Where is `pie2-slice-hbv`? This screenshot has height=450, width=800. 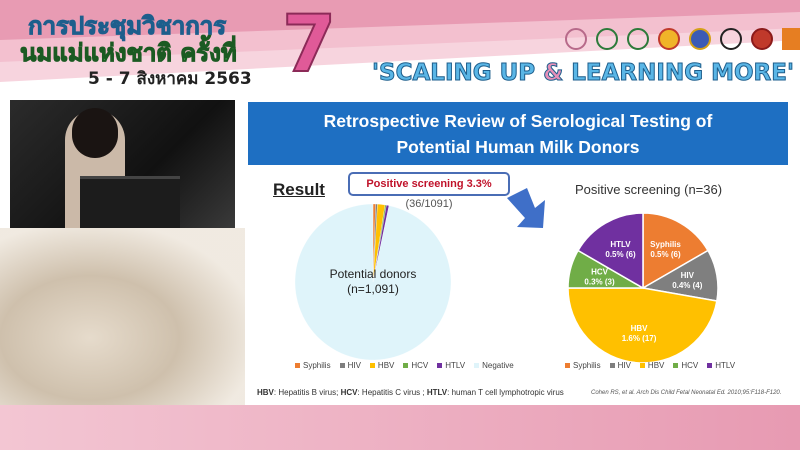 pie2-slice-hbv is located at coordinates (642, 325).